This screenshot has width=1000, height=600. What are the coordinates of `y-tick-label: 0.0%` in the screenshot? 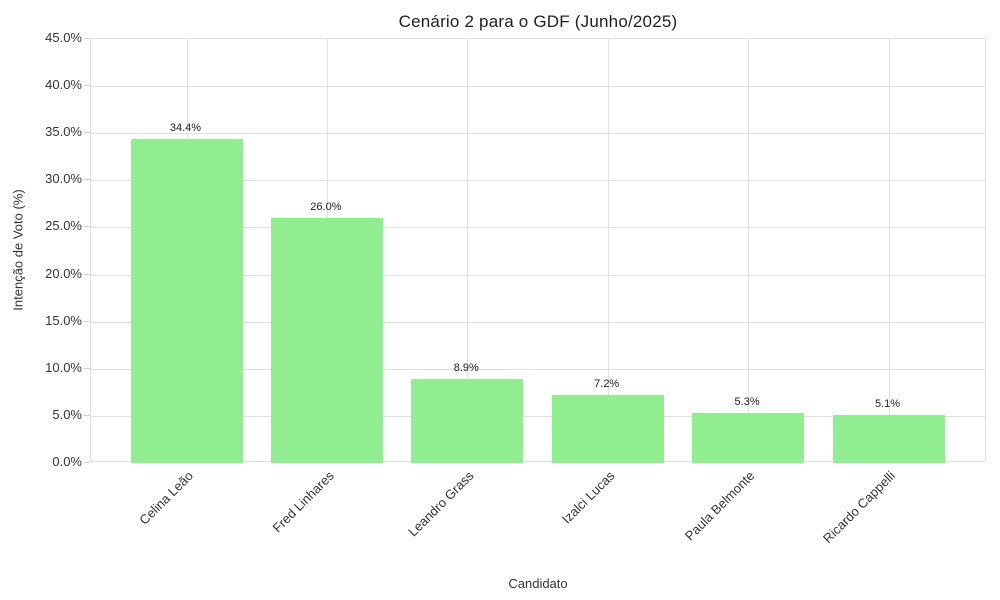 It's located at (67, 461).